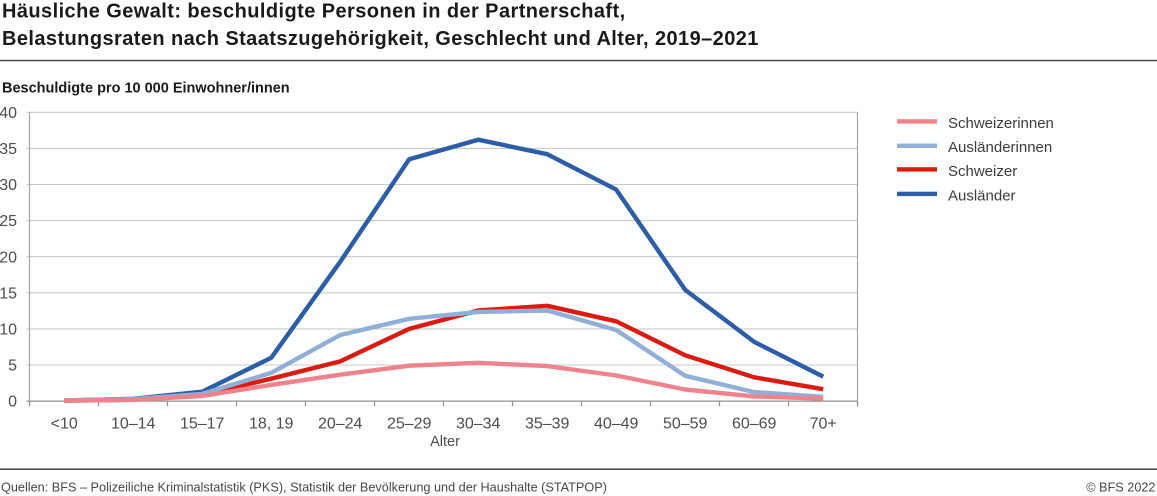 Image resolution: width=1157 pixels, height=496 pixels. Describe the element at coordinates (12, 402) in the screenshot. I see `svg-text: 0` at that location.